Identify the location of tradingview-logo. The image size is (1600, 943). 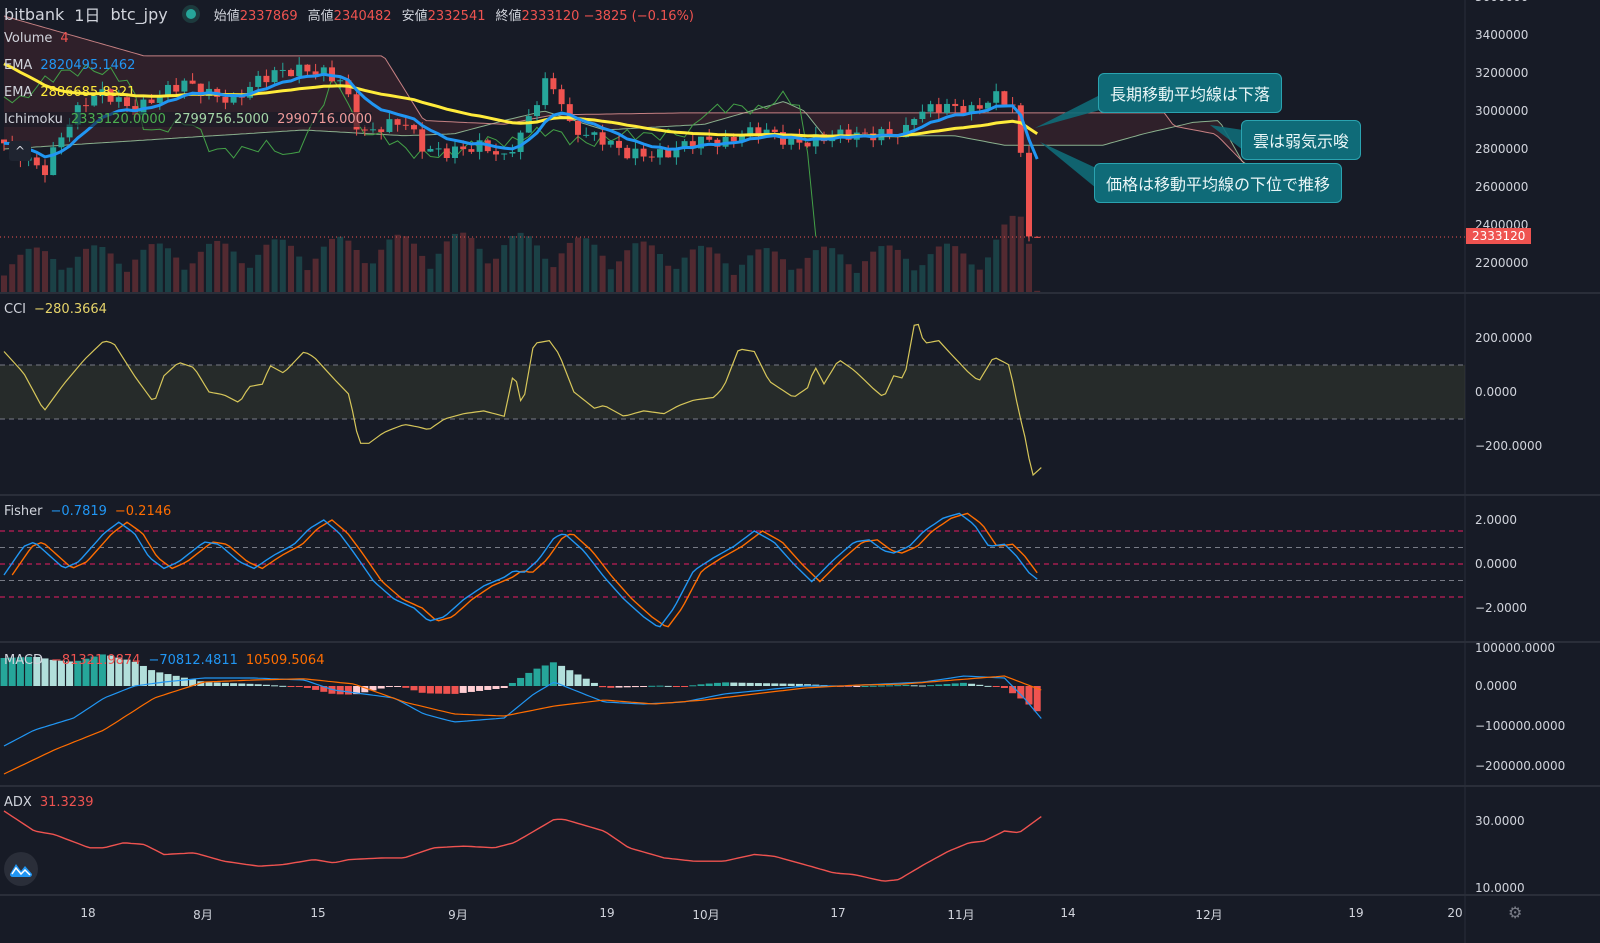
(21, 869).